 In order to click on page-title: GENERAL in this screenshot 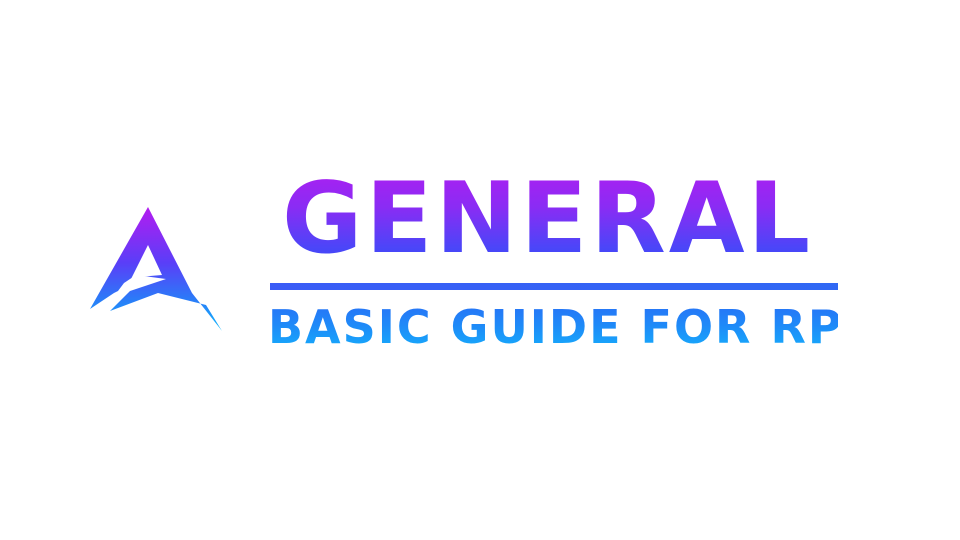, I will do `click(547, 219)`.